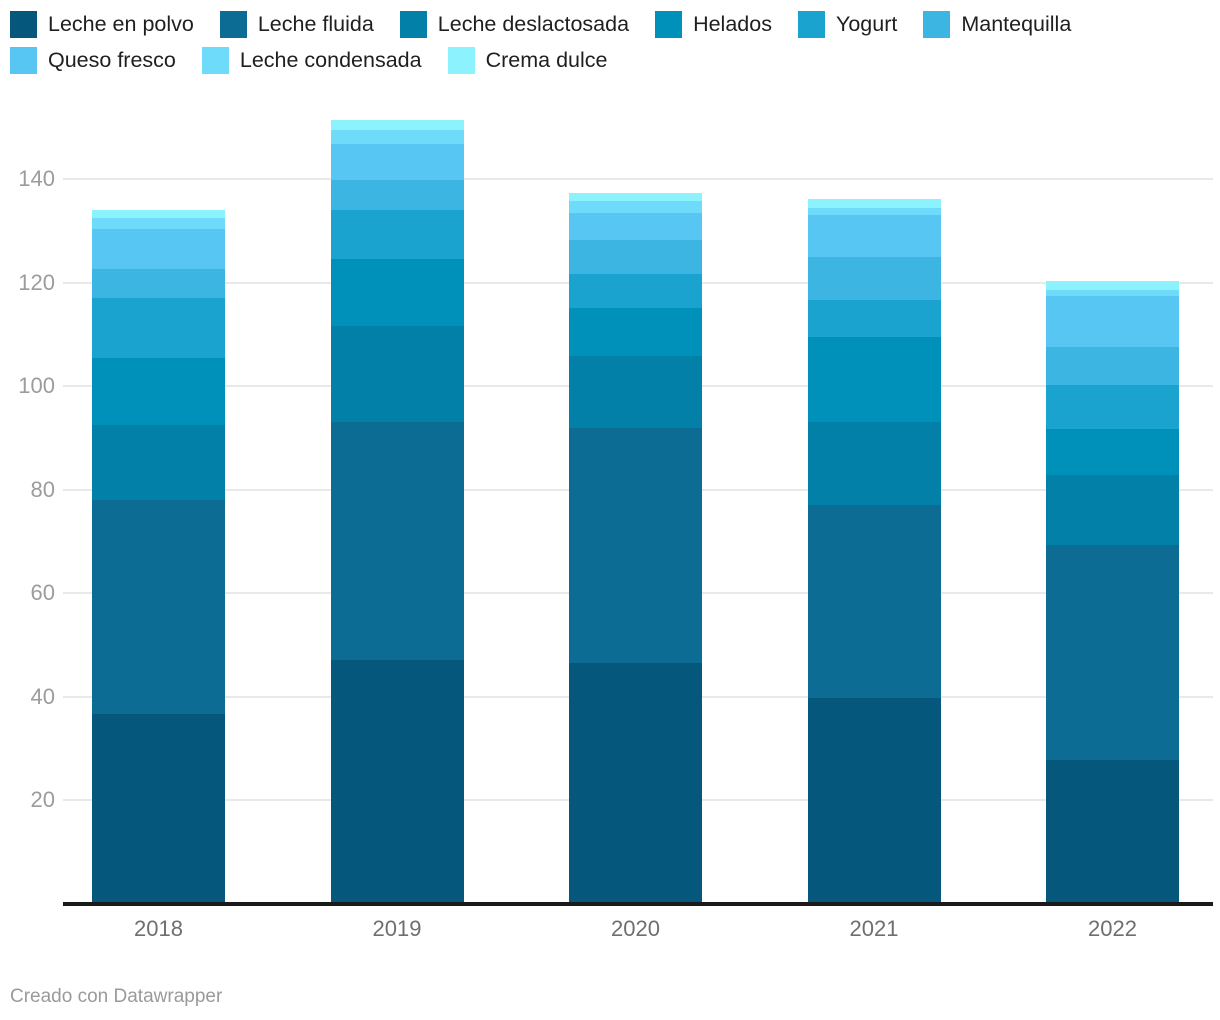  I want to click on bar-segment-2020-leche-fluida, so click(635, 545).